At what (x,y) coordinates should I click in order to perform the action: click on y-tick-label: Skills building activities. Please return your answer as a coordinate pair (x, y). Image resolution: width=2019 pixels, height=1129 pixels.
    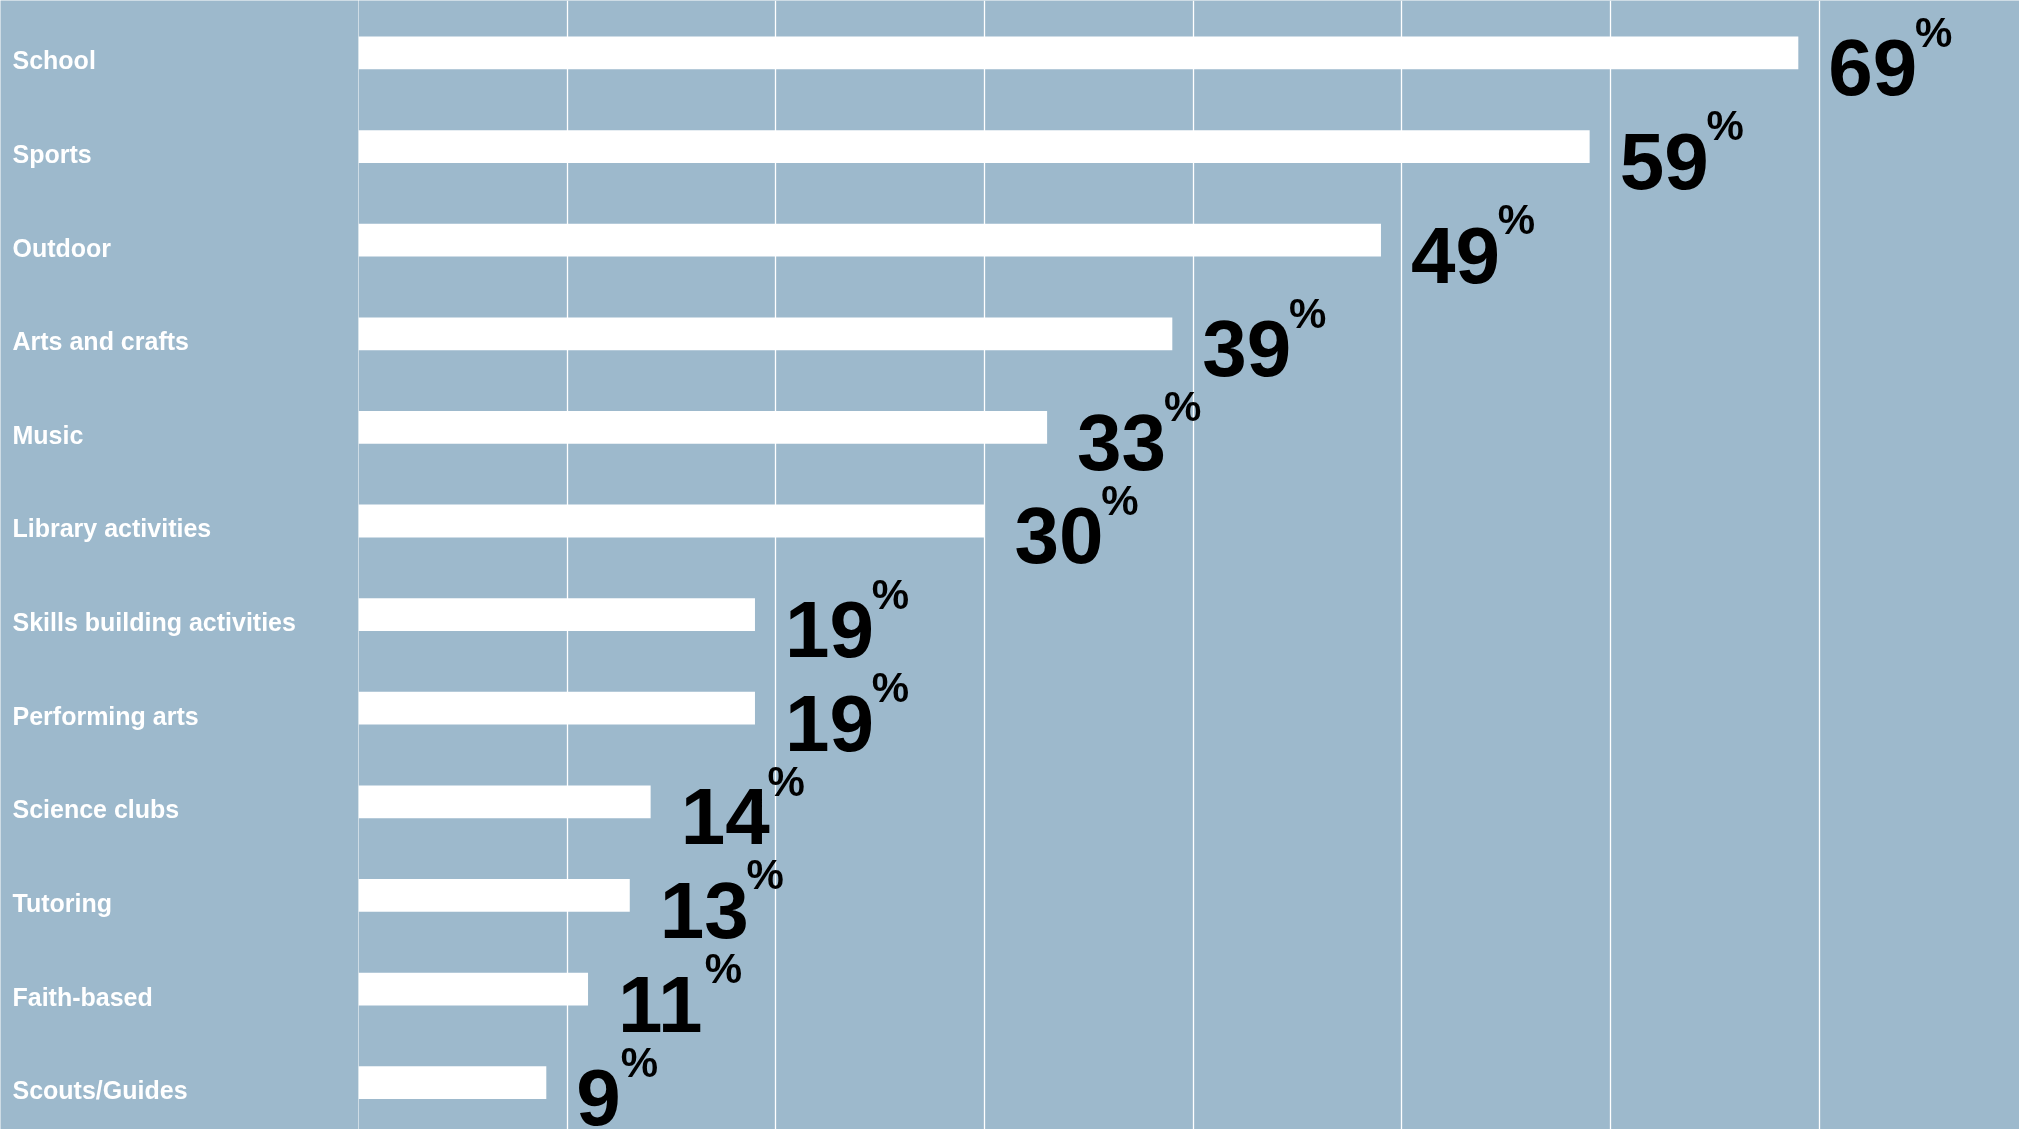
    Looking at the image, I should click on (154, 622).